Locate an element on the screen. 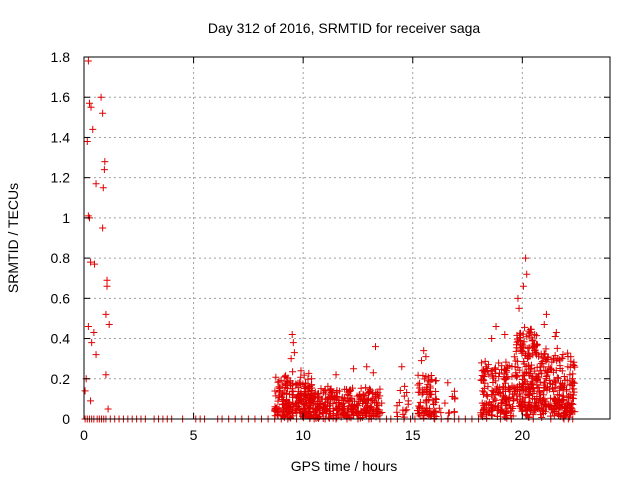 The width and height of the screenshot is (640, 480). y-axis-label: SRMTID / TECUs is located at coordinates (13, 238).